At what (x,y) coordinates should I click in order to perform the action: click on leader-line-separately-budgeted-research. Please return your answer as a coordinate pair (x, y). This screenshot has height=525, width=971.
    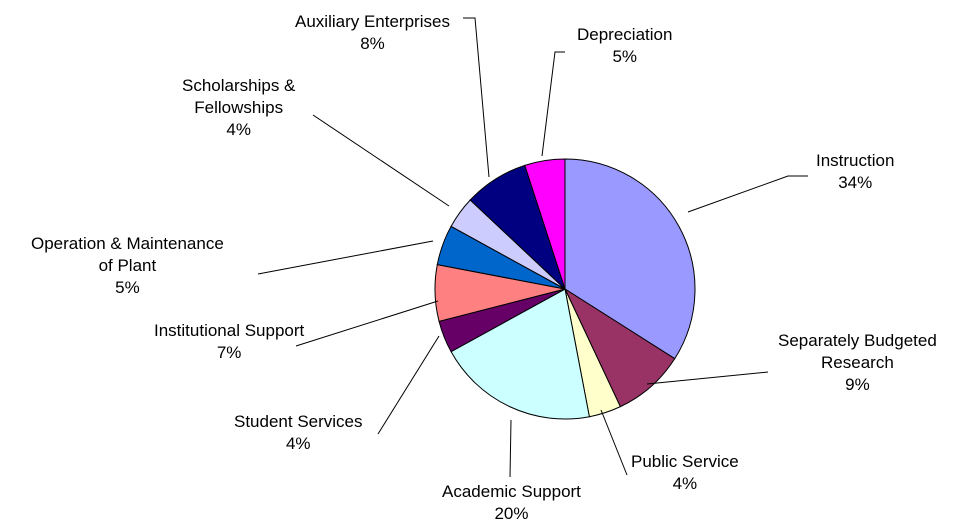
    Looking at the image, I should click on (707, 378).